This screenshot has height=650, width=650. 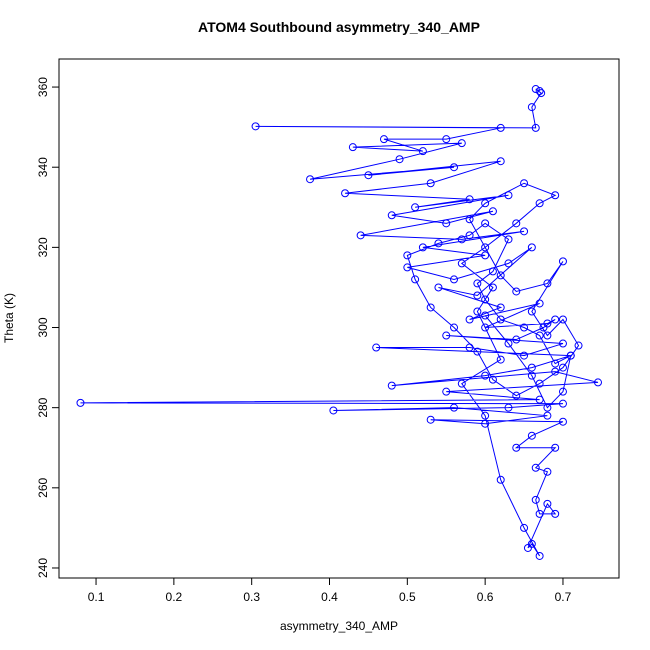 What do you see at coordinates (339, 27) in the screenshot?
I see `chart-title: ATOM4 Southbound asymmetry_340_AMP` at bounding box center [339, 27].